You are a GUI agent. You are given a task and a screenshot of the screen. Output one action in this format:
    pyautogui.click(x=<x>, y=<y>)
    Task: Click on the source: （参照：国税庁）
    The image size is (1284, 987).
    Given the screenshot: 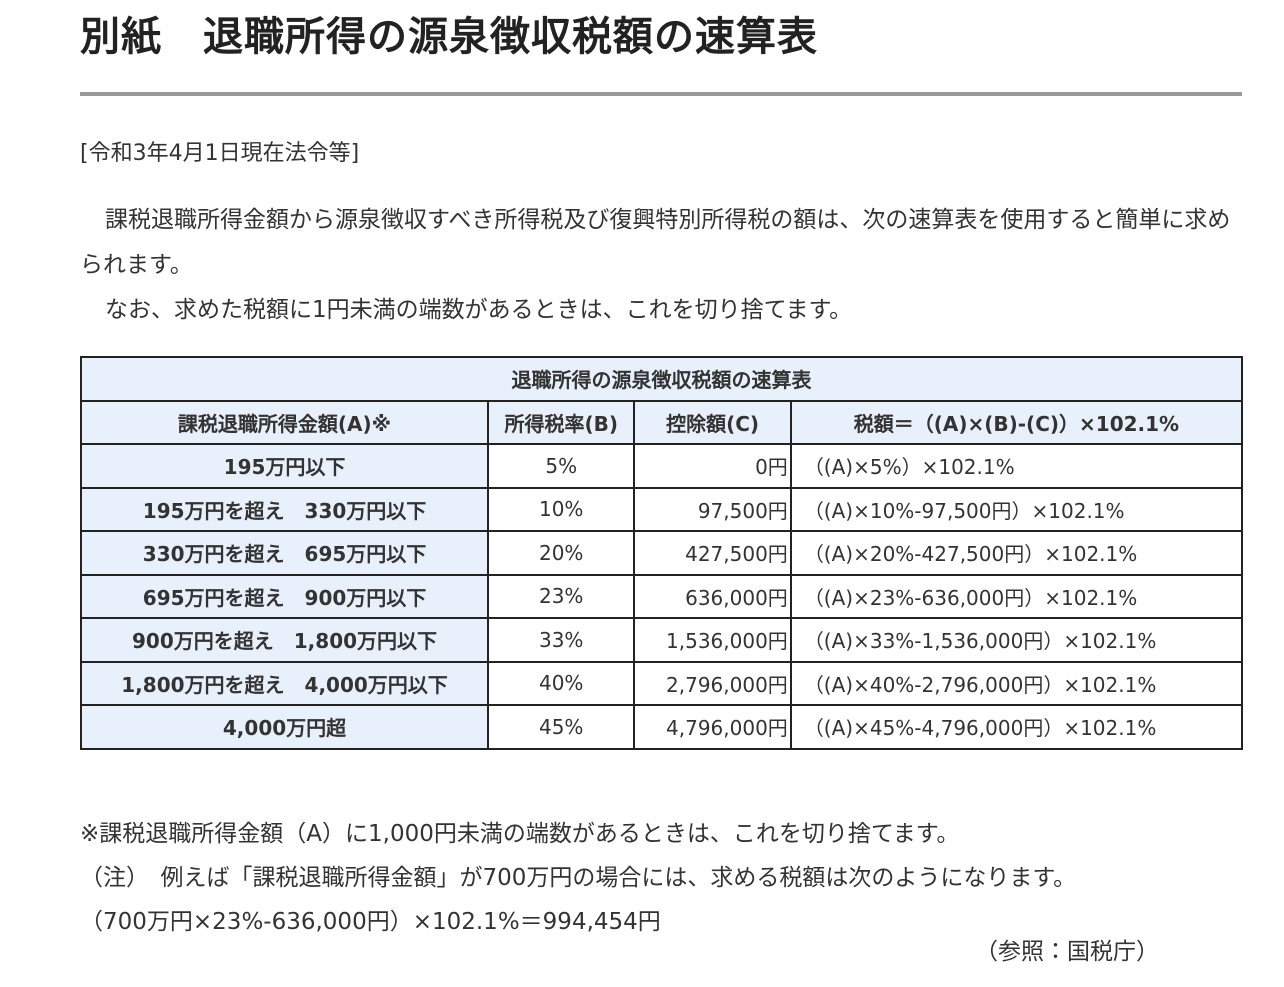 What is the action you would take?
    pyautogui.click(x=1067, y=952)
    